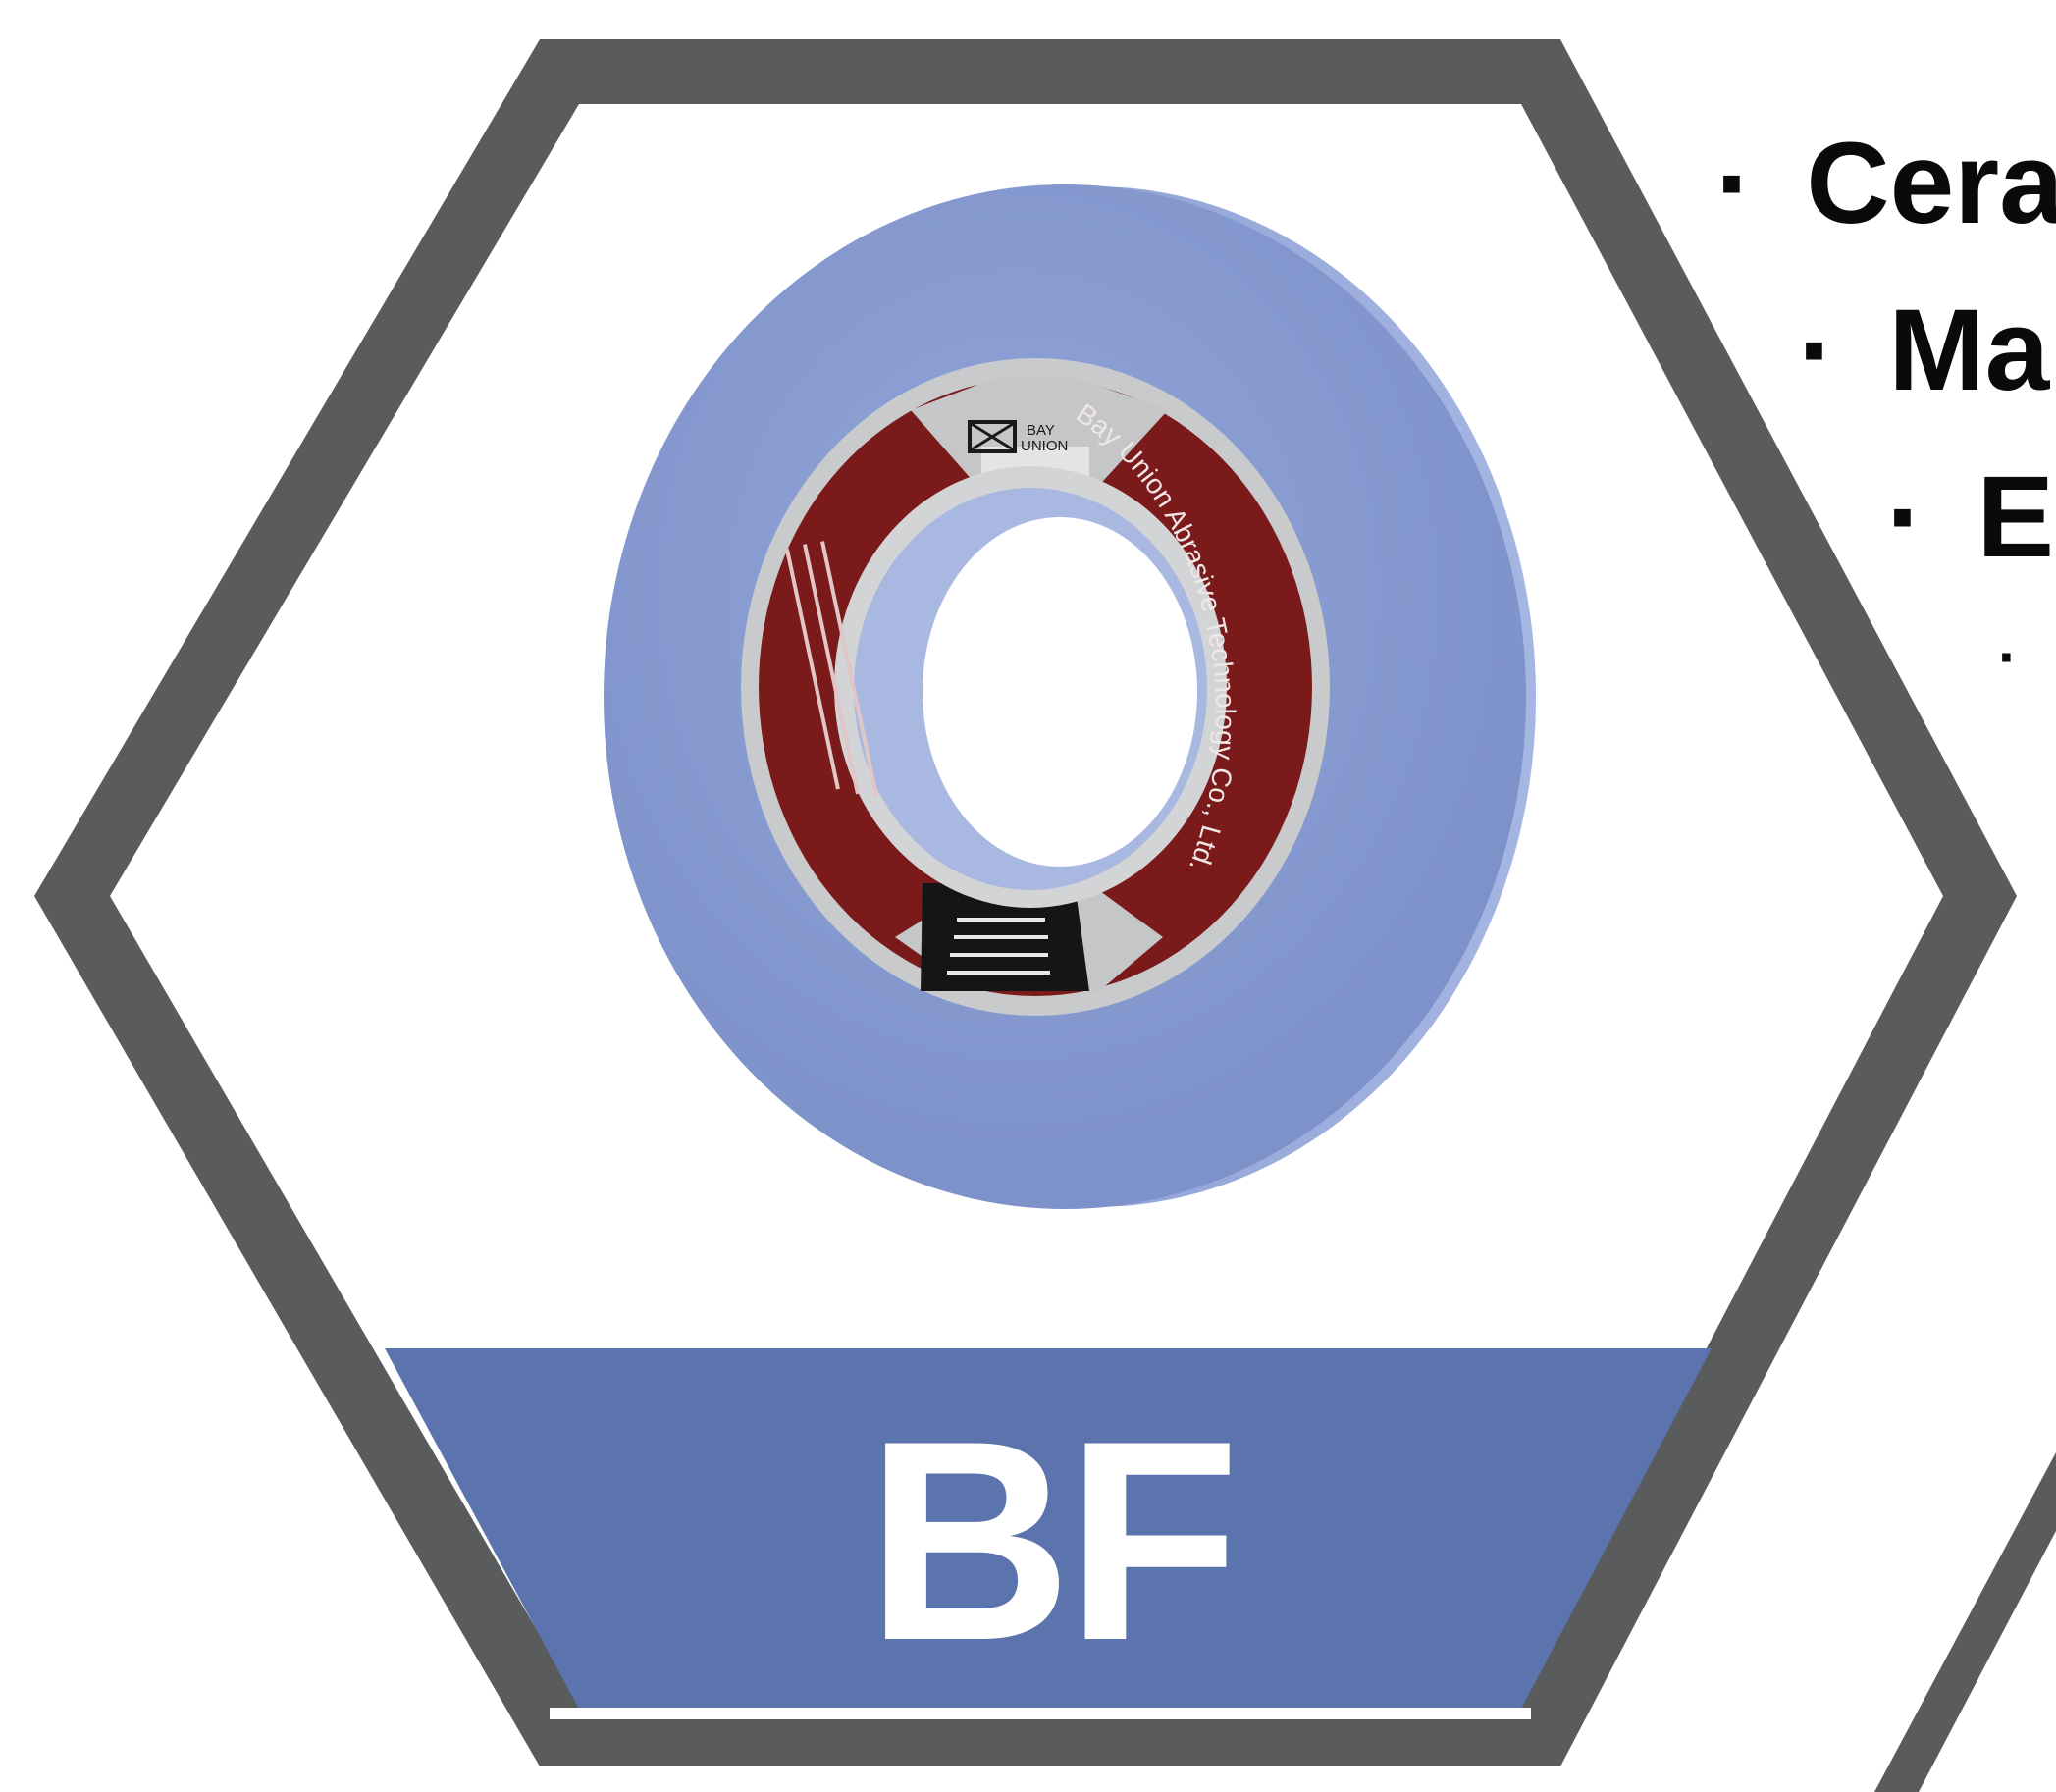 The width and height of the screenshot is (2056, 1792). I want to click on bullet-text: Ma, so click(1969, 350).